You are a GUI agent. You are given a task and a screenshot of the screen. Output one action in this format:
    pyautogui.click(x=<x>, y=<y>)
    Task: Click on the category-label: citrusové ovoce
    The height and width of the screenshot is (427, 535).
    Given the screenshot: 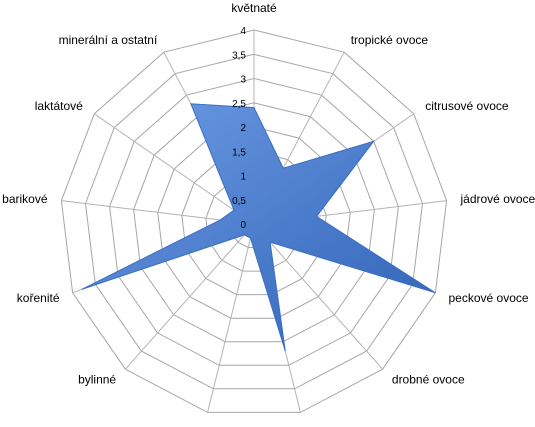 What is the action you would take?
    pyautogui.click(x=467, y=106)
    